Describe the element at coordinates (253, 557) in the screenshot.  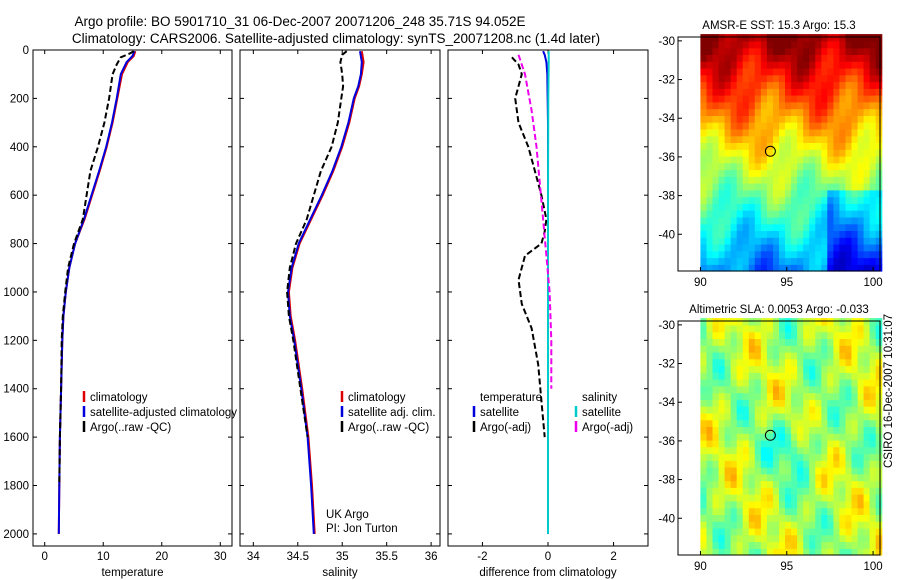
I see `salinity-xtick-label: 34` at that location.